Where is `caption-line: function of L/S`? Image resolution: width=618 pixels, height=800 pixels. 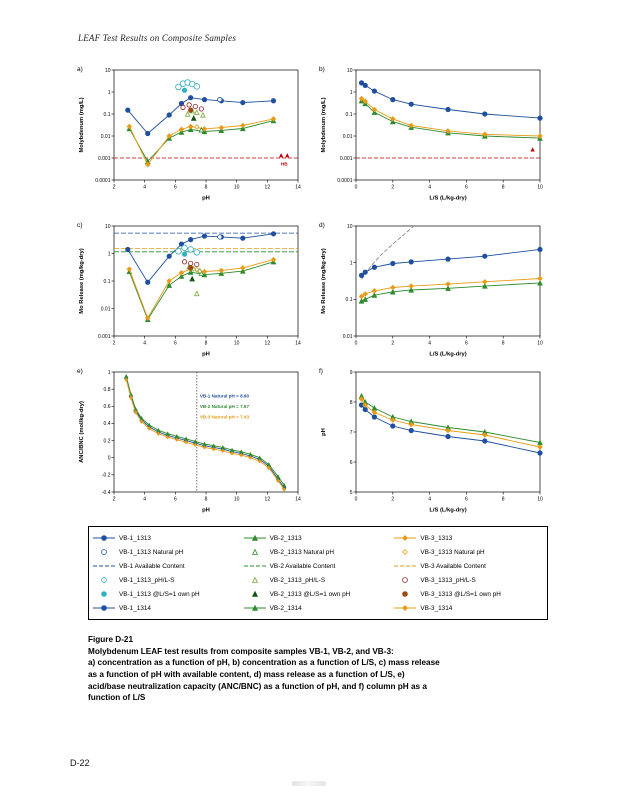 caption-line: function of L/S is located at coordinates (117, 698).